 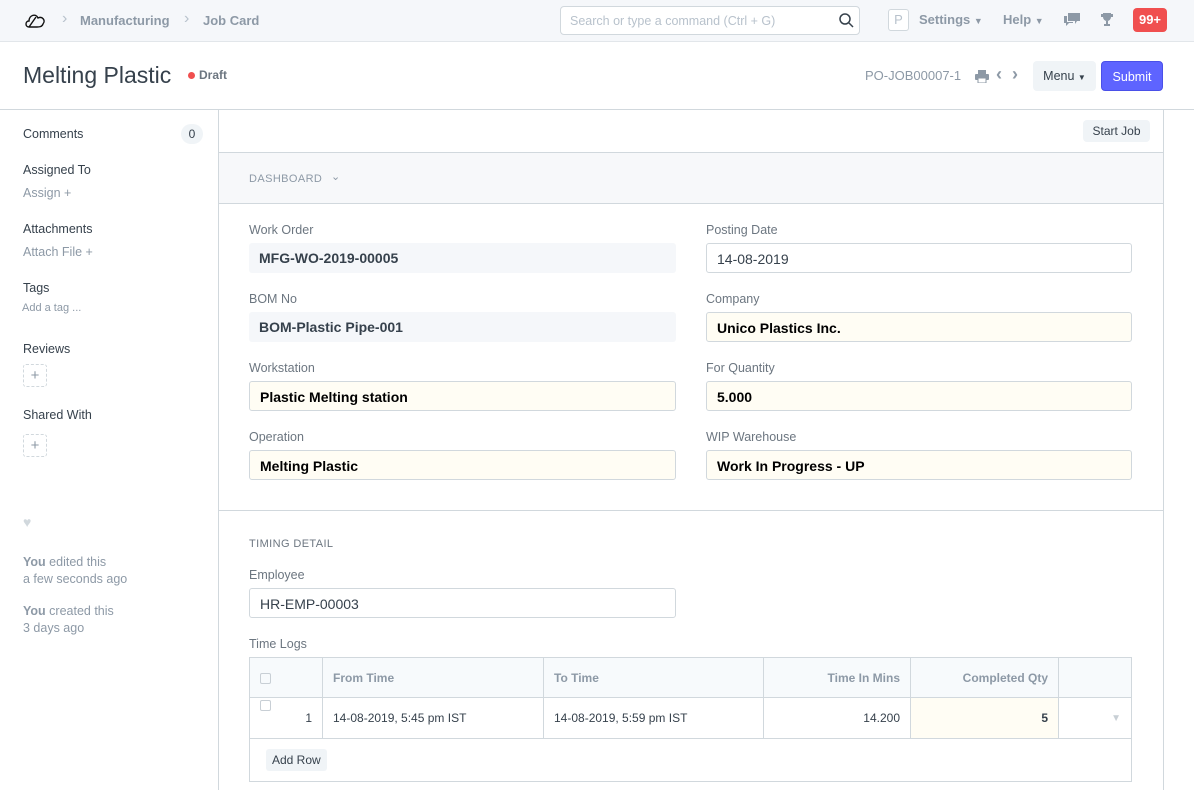 What do you see at coordinates (78, 562) in the screenshot?
I see `activity-action: edited this` at bounding box center [78, 562].